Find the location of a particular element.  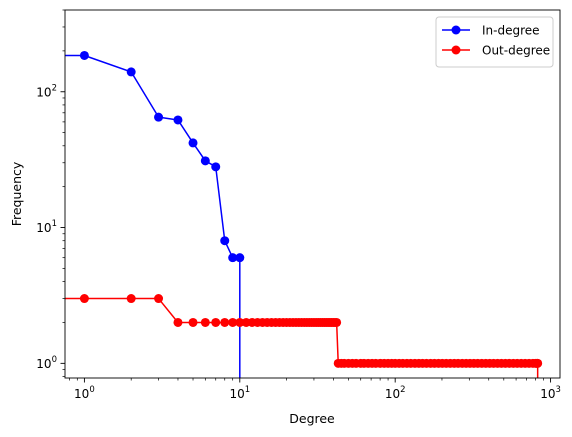

y-axis-label: Frequency is located at coordinates (16, 193).